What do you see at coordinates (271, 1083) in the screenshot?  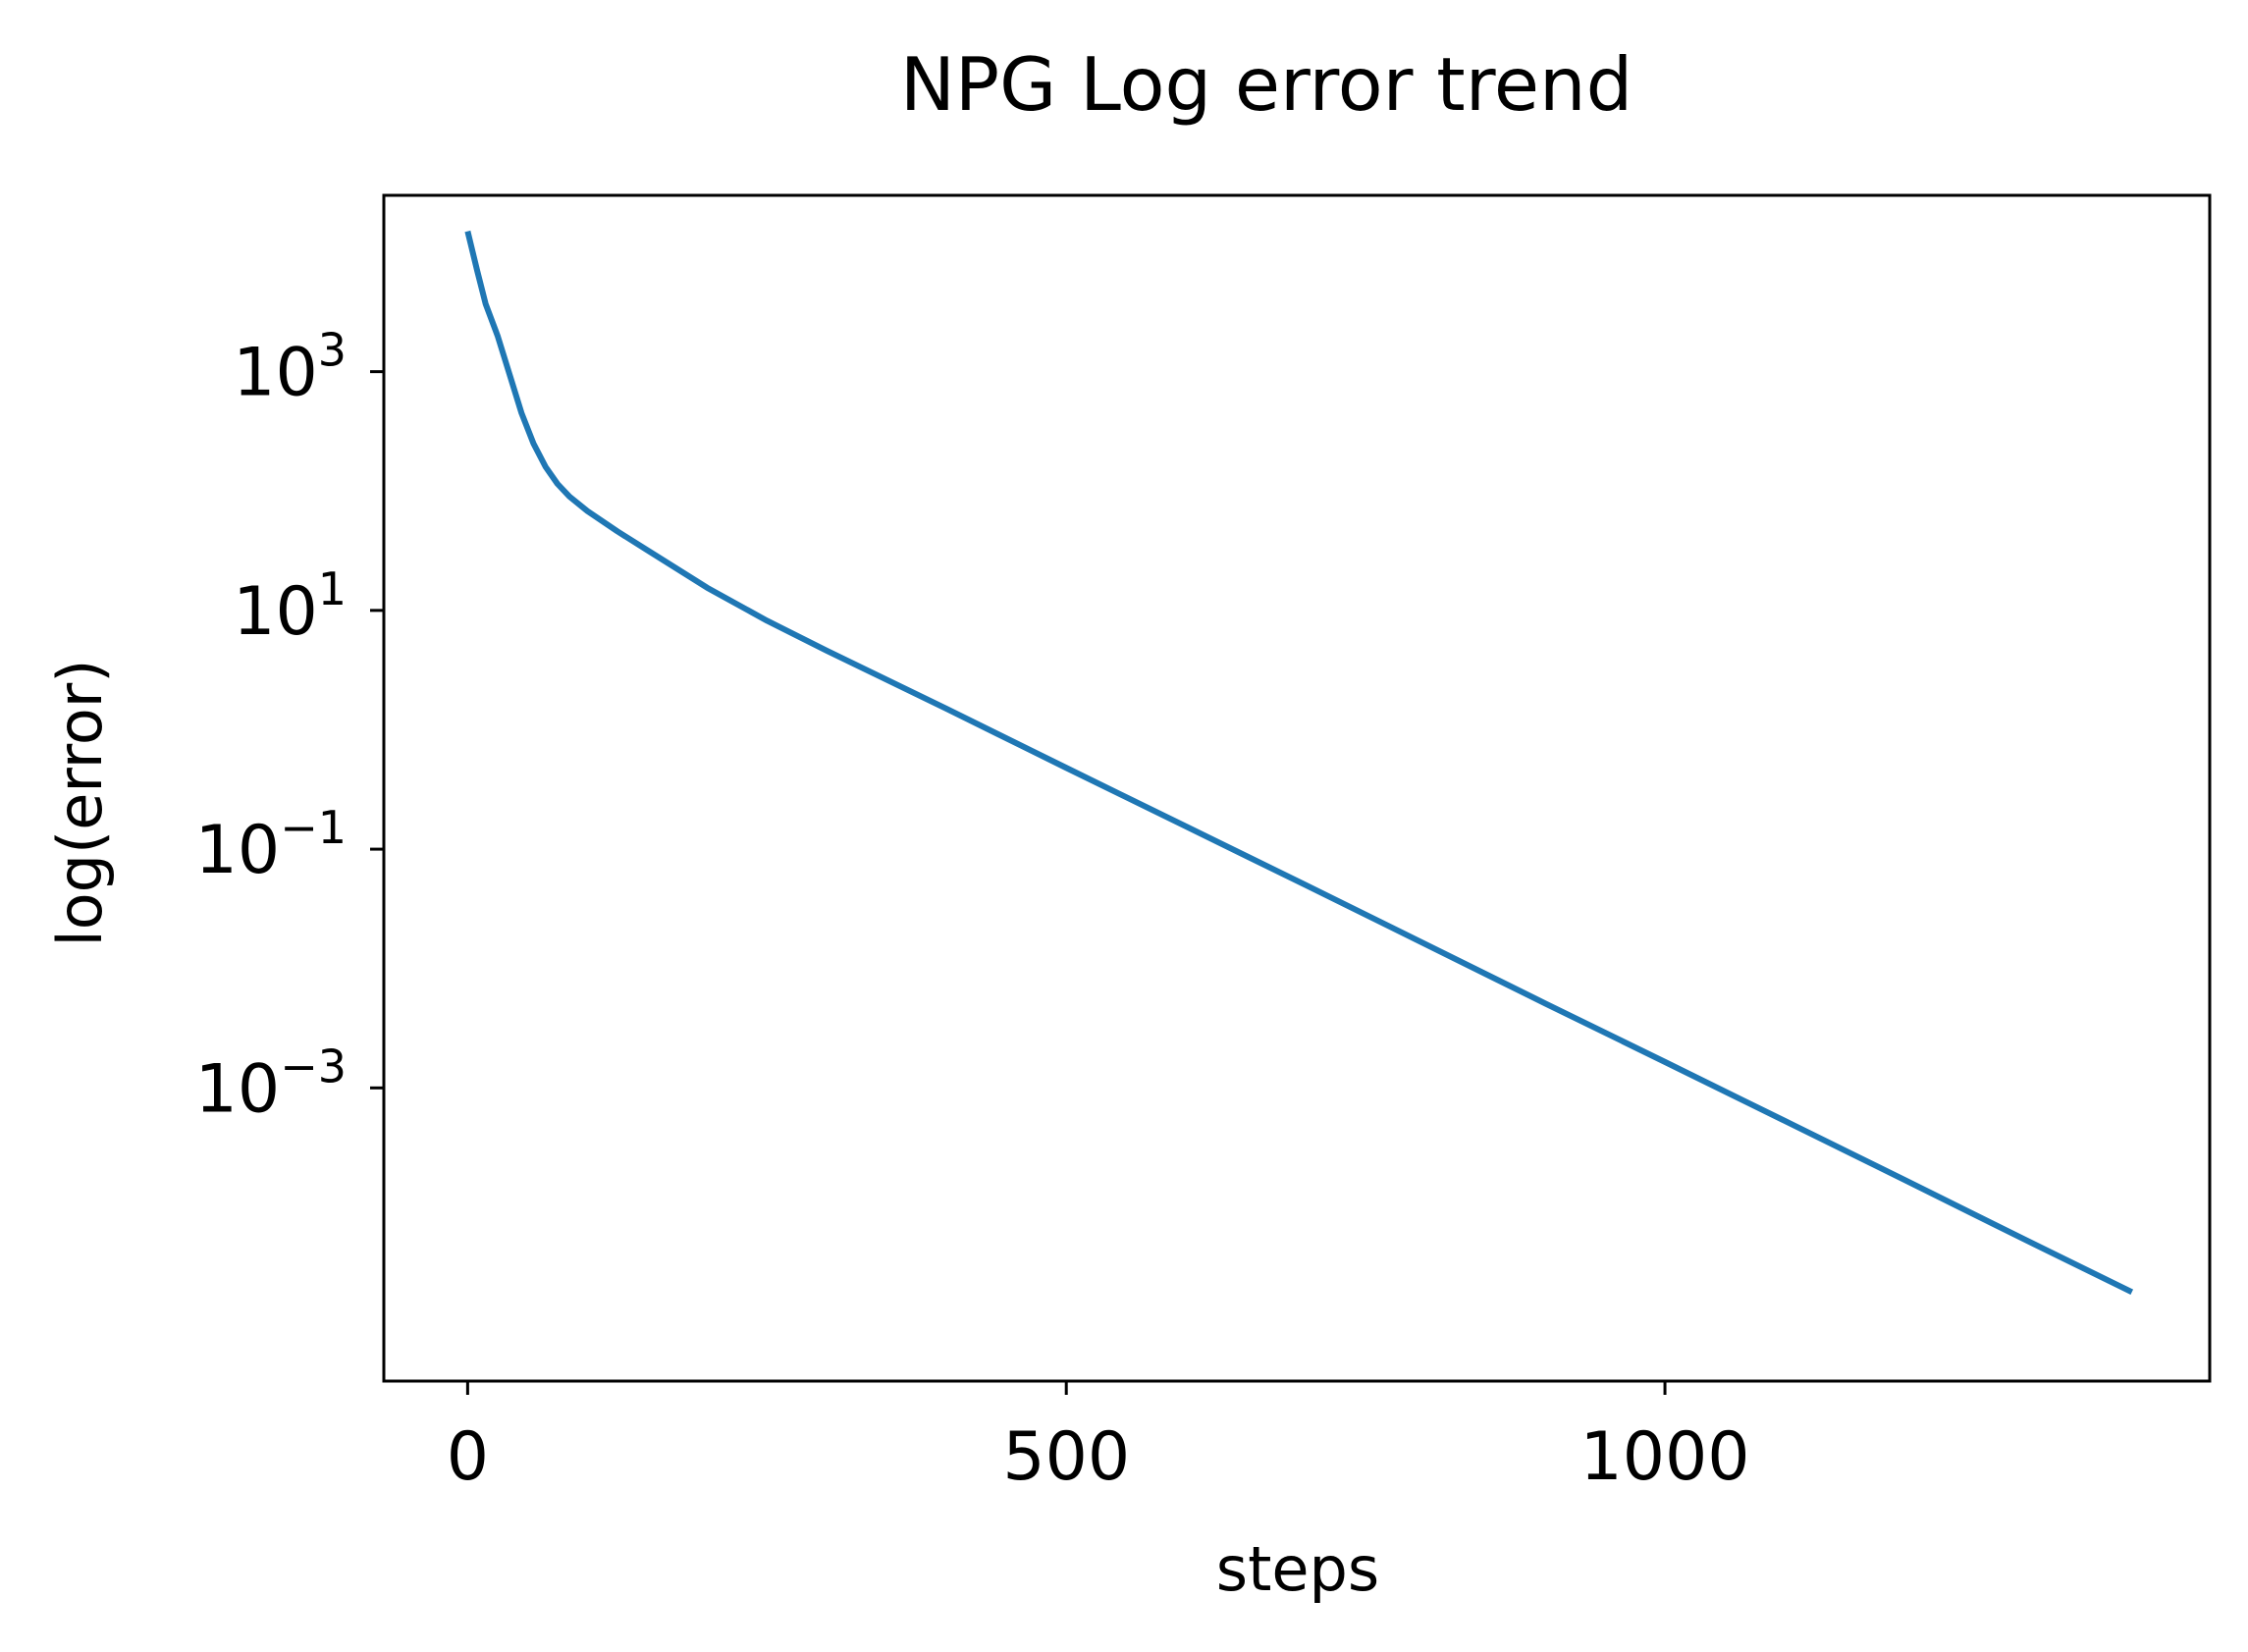 I see `y-tick-label-3: 10⁻³` at bounding box center [271, 1083].